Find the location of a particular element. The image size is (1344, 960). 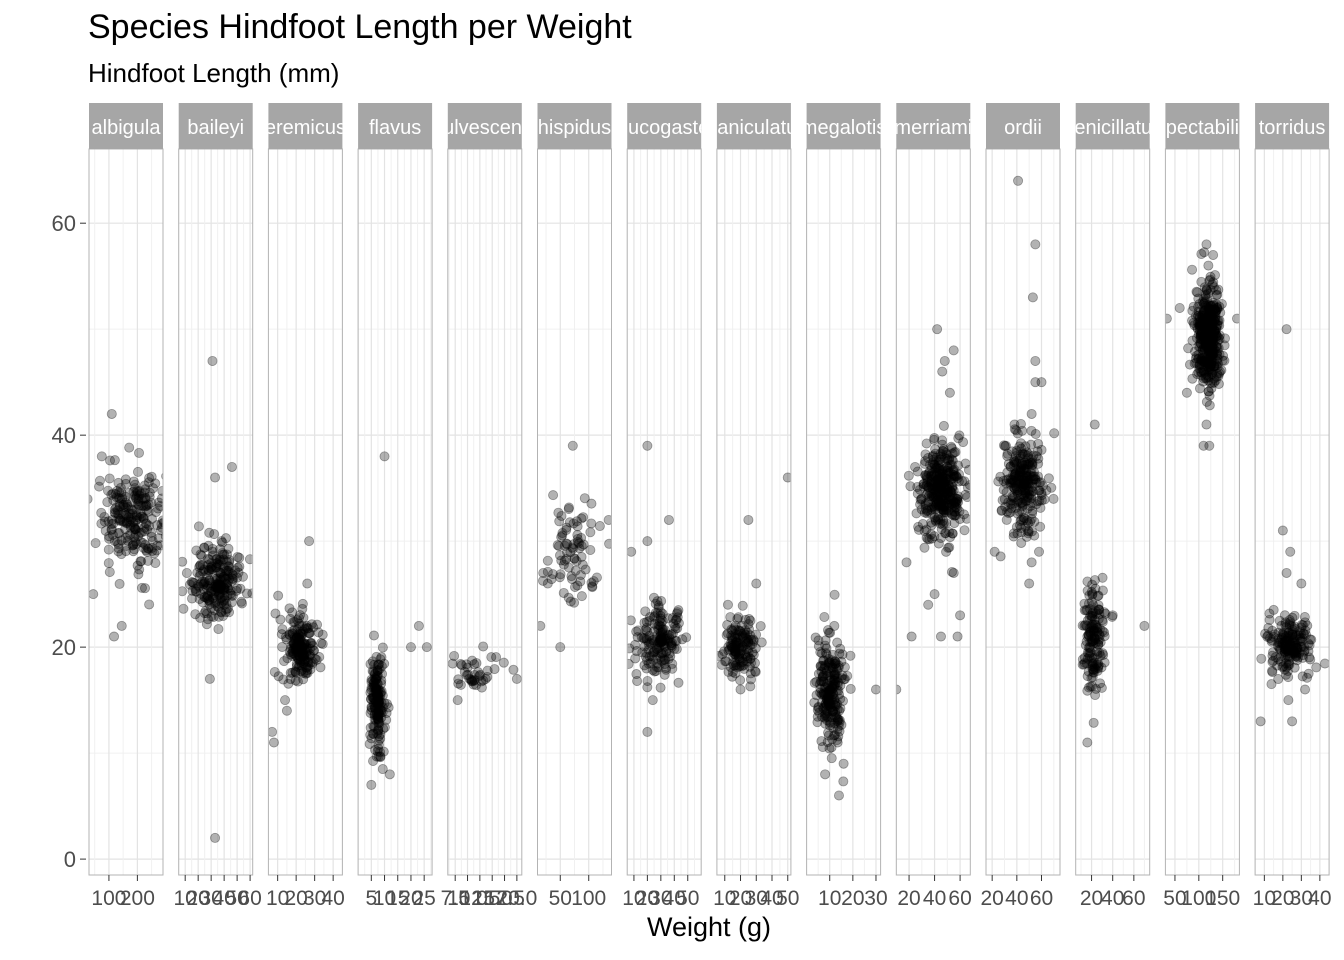

points is located at coordinates (215, 599).